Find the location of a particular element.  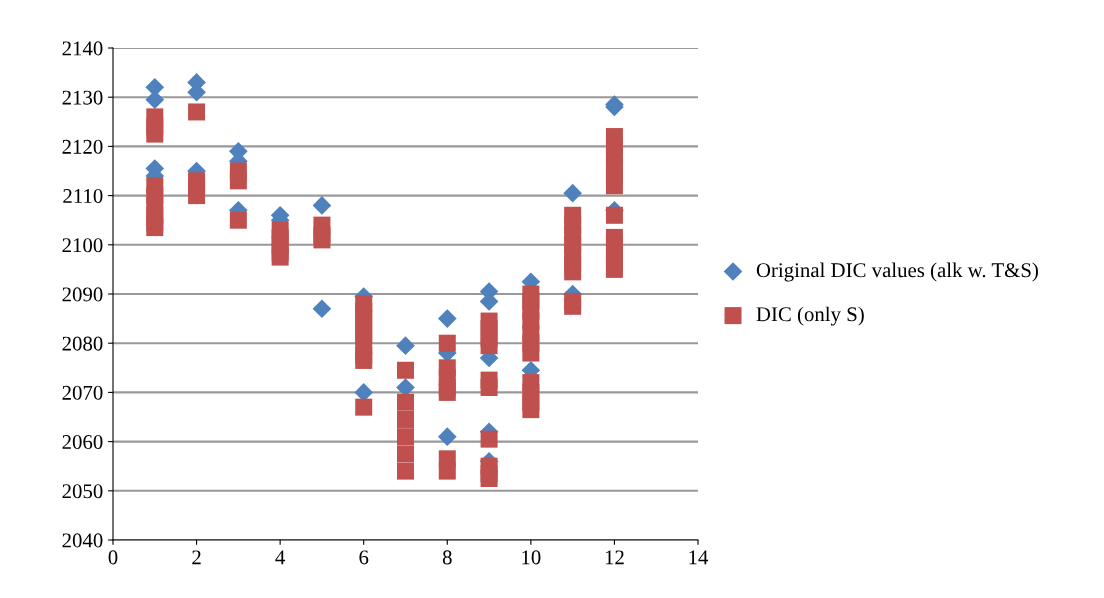

x-tick-label: 8 is located at coordinates (447, 557).